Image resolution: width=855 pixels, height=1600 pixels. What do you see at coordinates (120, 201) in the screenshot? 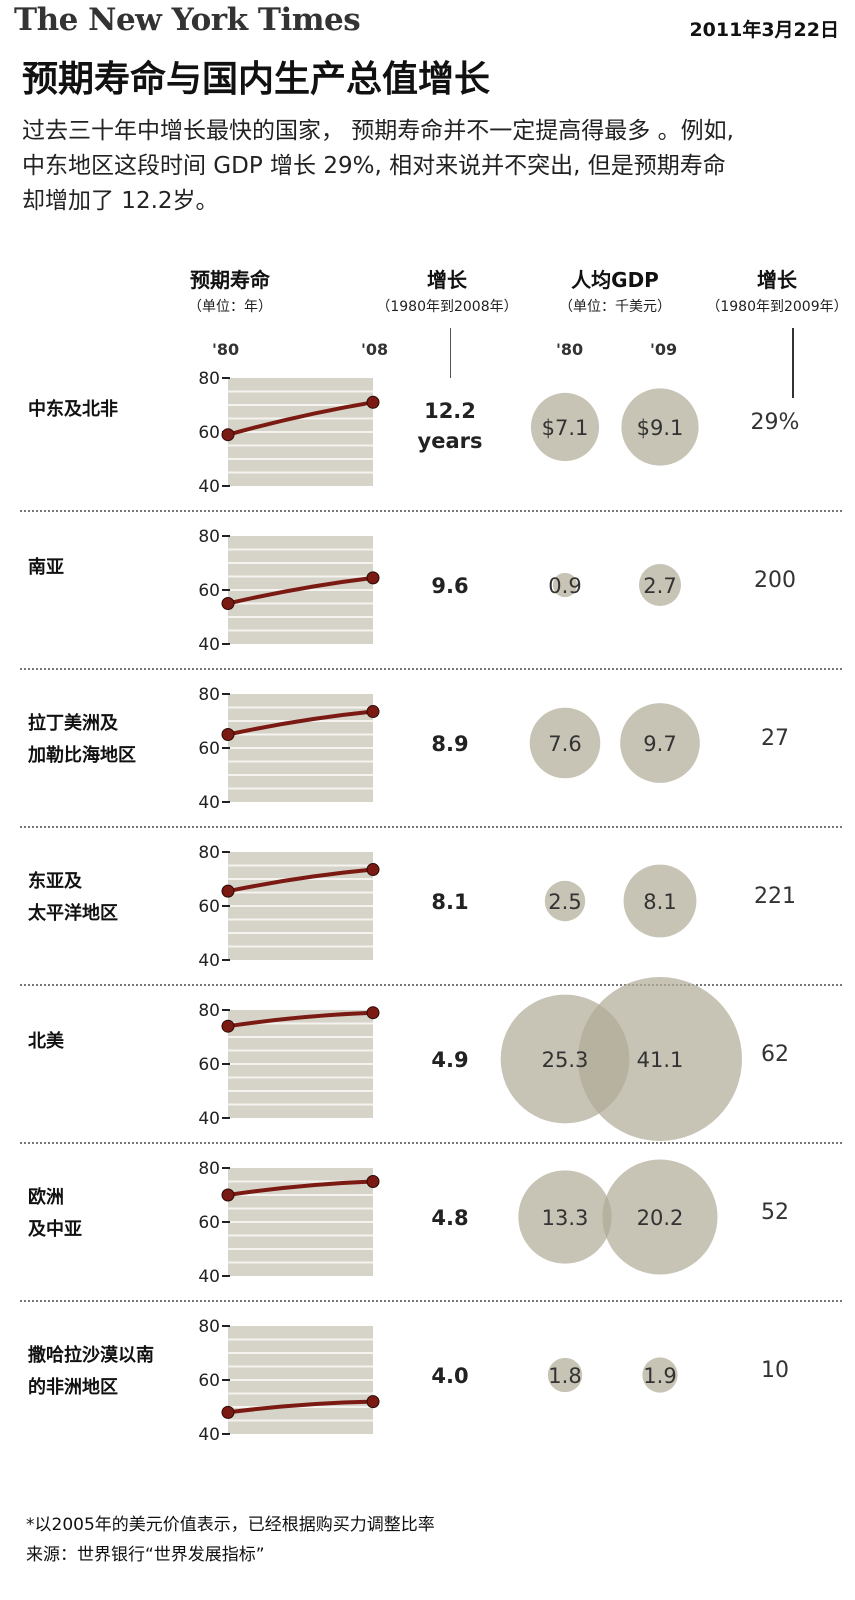
I see `intro-line: 却增加了 12.2岁。` at bounding box center [120, 201].